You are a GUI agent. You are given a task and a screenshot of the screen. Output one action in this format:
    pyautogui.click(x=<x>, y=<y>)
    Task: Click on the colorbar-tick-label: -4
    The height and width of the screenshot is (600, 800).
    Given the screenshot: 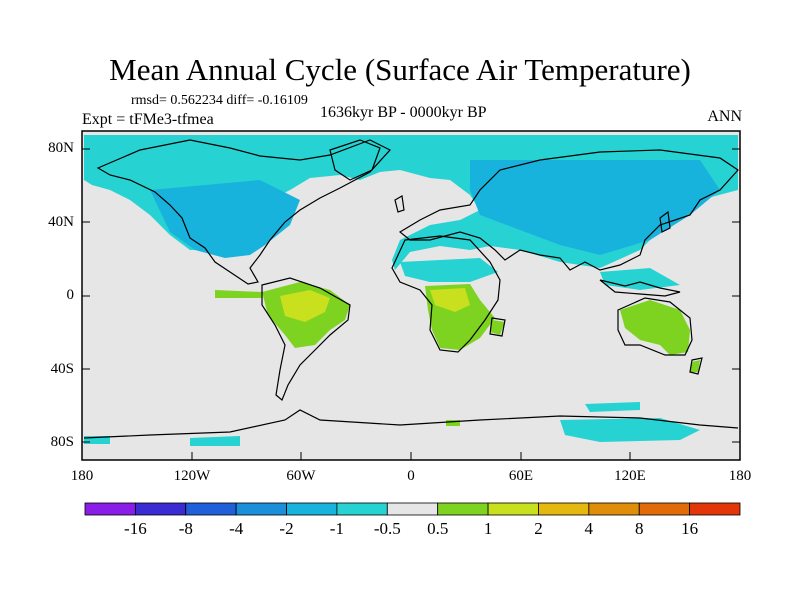 What is the action you would take?
    pyautogui.click(x=236, y=528)
    